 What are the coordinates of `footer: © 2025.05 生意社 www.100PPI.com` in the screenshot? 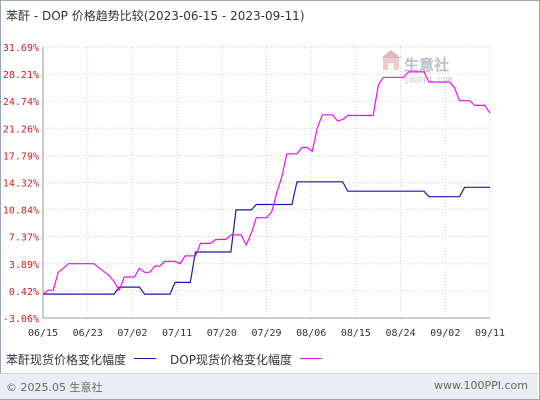 It's located at (269, 386).